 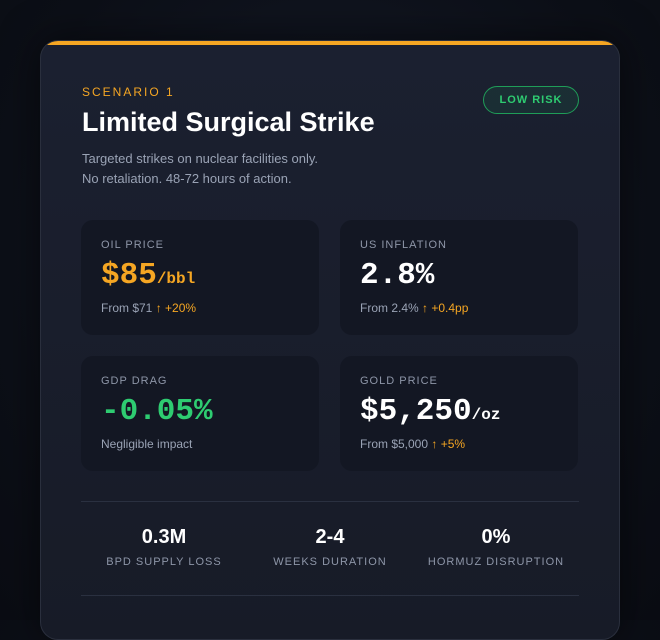 I want to click on us-inflation-tile: US INFLATION 2.8% From 2.4% ↑ +0.4pp, so click(x=459, y=277).